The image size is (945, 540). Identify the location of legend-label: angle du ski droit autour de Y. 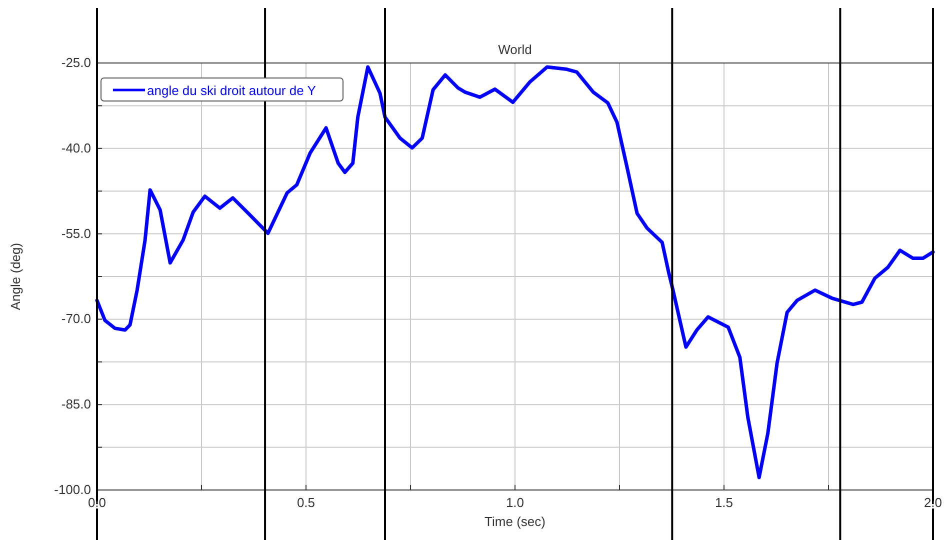
(231, 90).